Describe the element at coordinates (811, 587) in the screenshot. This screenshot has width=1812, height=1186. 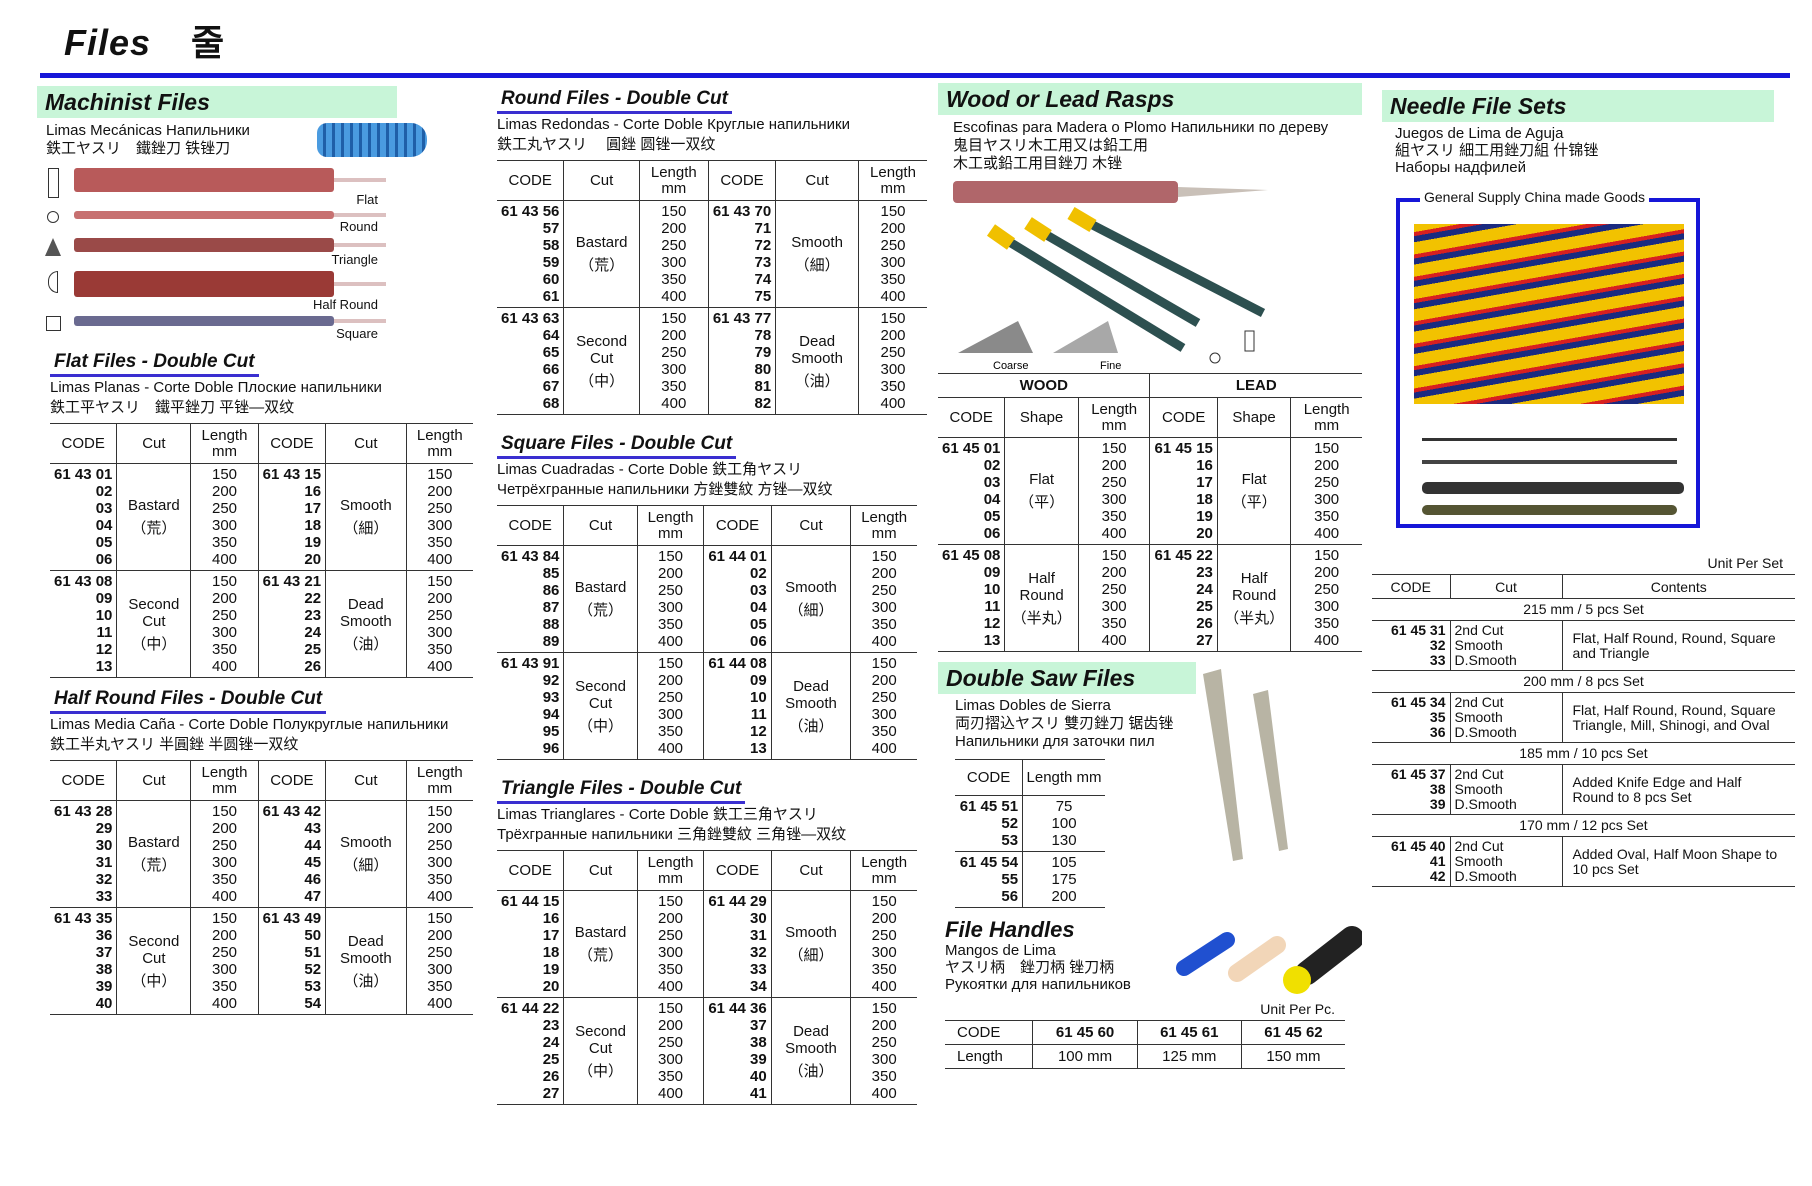
I see `cut-label: Smooth` at that location.